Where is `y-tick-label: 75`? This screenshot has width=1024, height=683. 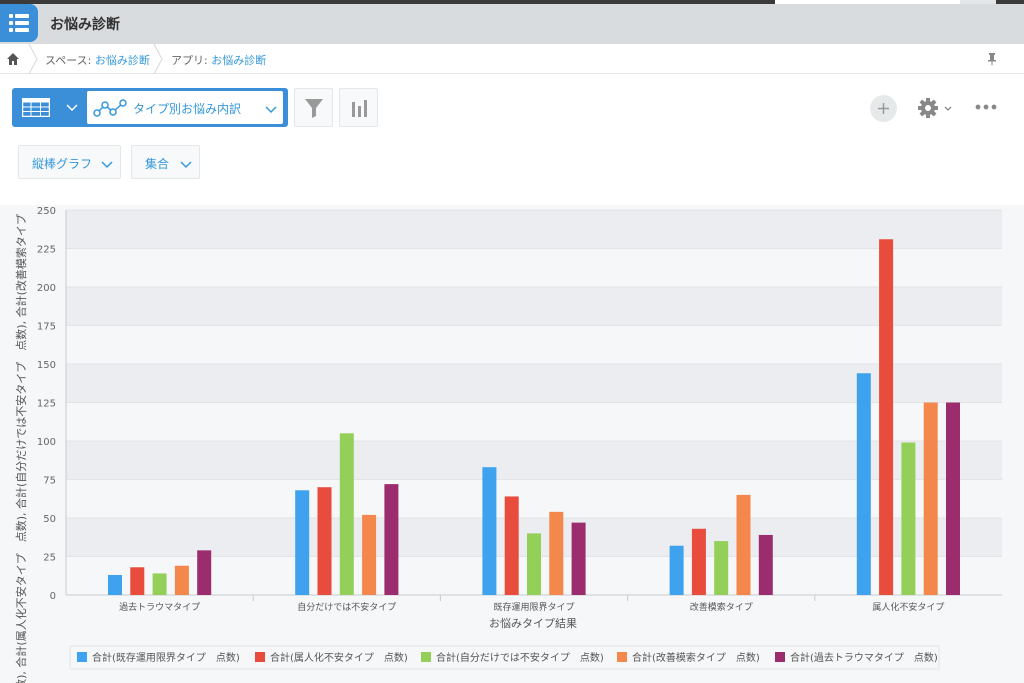
y-tick-label: 75 is located at coordinates (49, 481).